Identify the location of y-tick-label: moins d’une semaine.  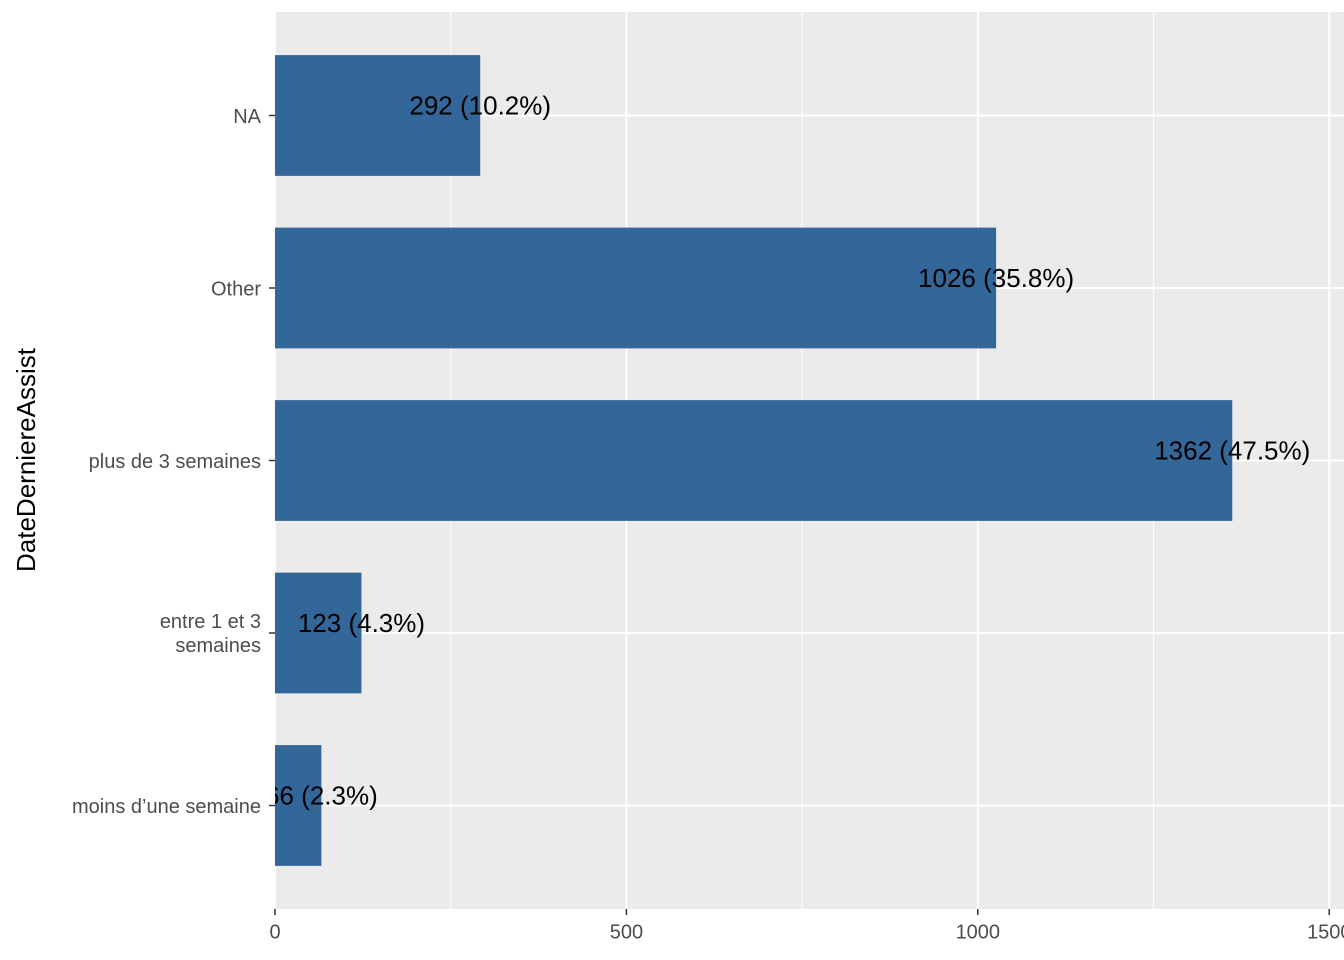
(166, 807).